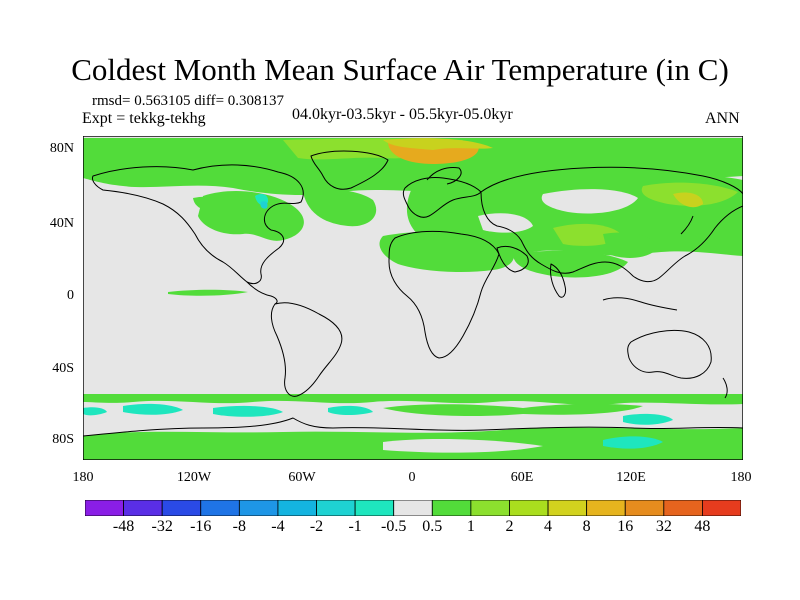 Image resolution: width=800 pixels, height=600 pixels. I want to click on africa-north-warm-field, so click(446, 251).